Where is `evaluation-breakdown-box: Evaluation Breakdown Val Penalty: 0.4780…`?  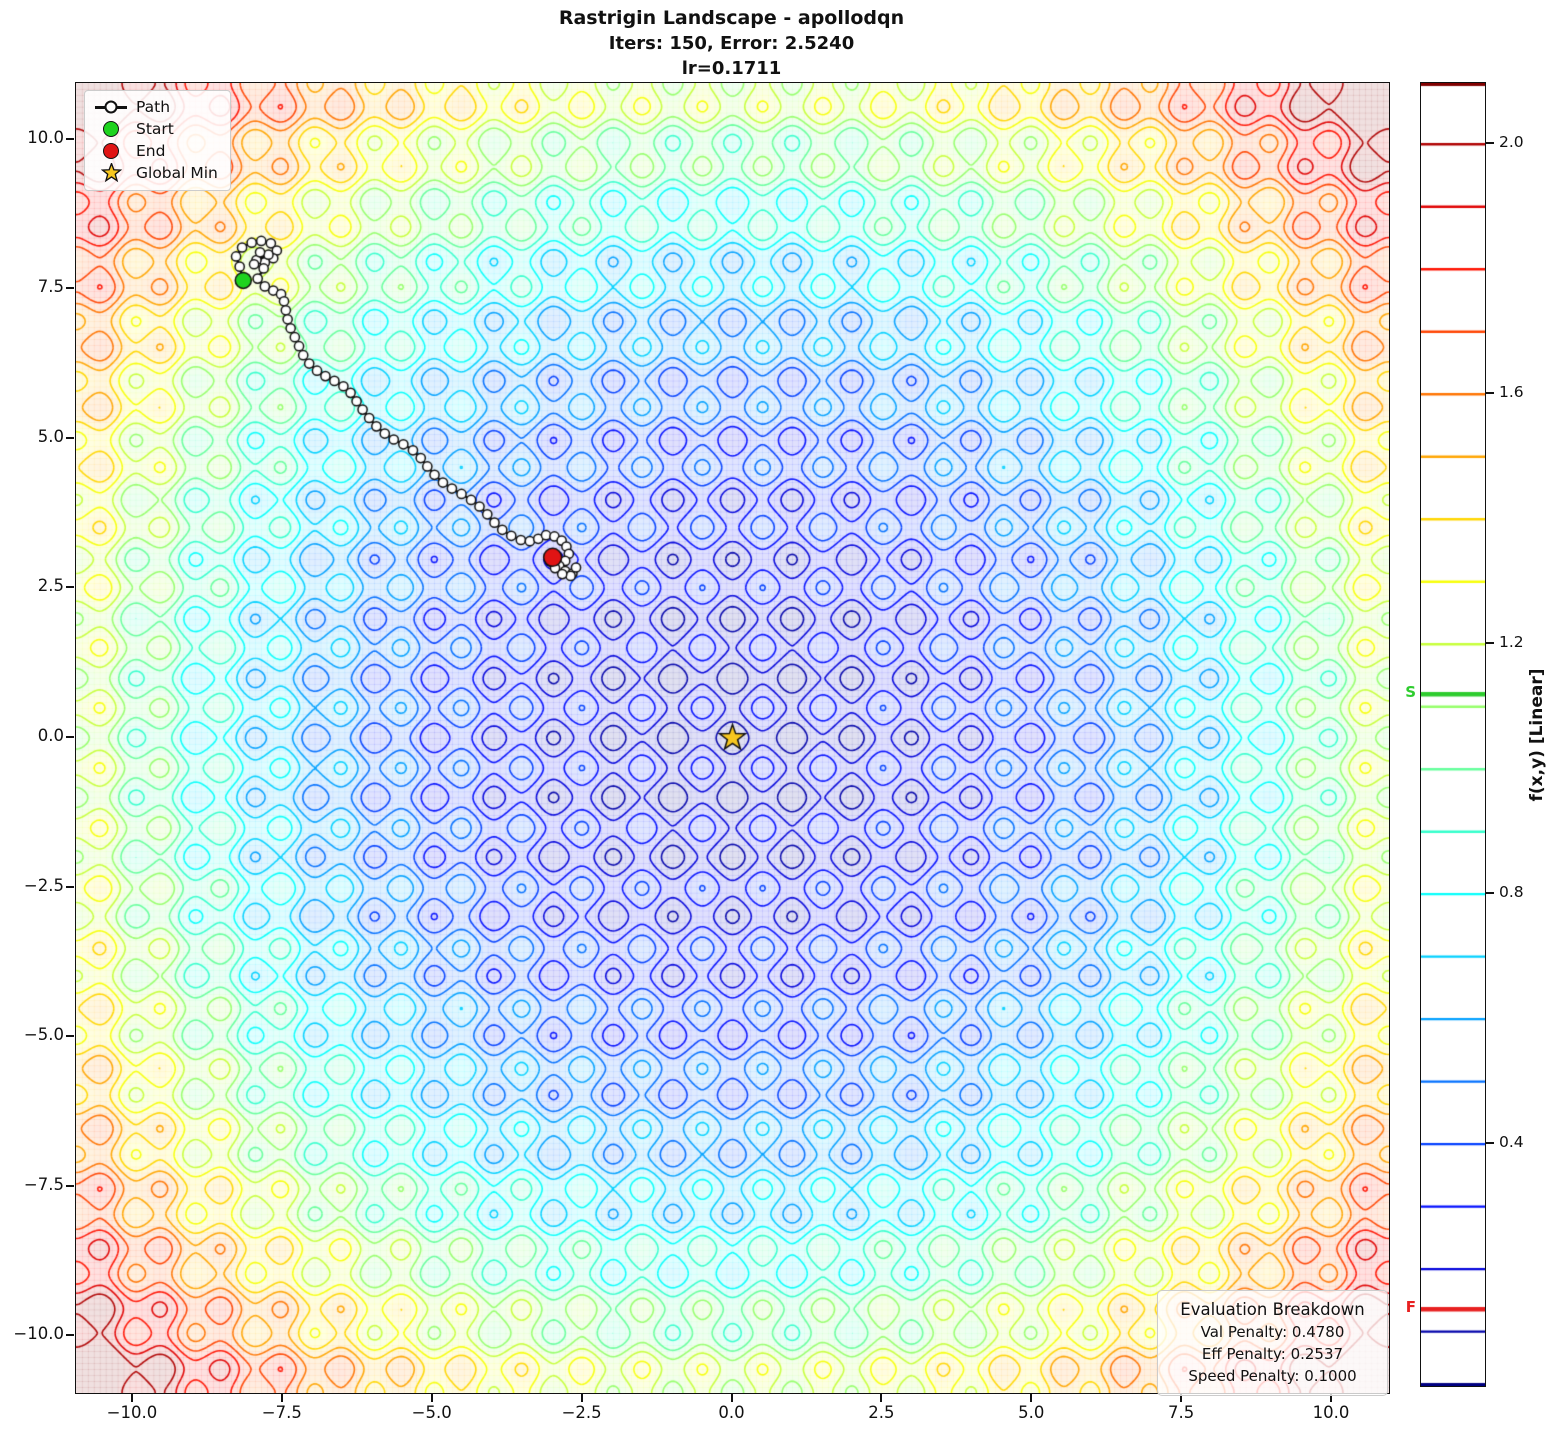 evaluation-breakdown-box: Evaluation Breakdown Val Penalty: 0.4780… is located at coordinates (1272, 1343).